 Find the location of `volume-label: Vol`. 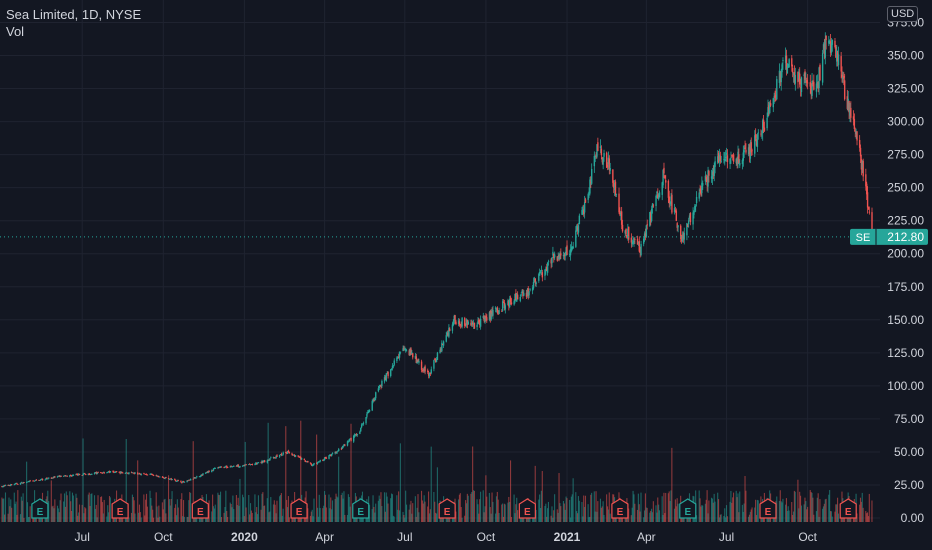

volume-label: Vol is located at coordinates (15, 31).